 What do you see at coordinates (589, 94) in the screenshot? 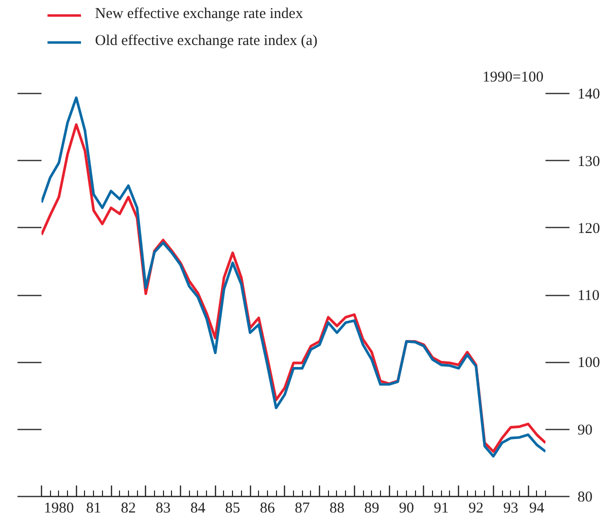
I see `y-tick-label: 140` at bounding box center [589, 94].